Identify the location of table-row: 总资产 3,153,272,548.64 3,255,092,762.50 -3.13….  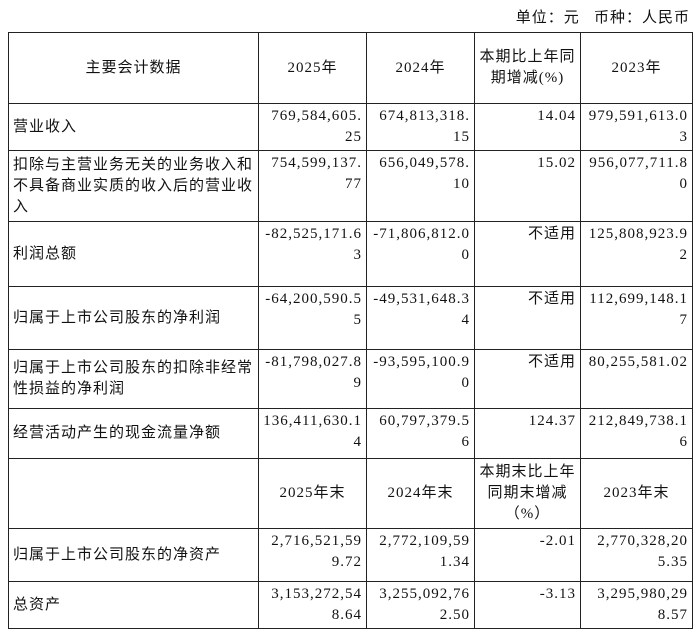
(350, 605).